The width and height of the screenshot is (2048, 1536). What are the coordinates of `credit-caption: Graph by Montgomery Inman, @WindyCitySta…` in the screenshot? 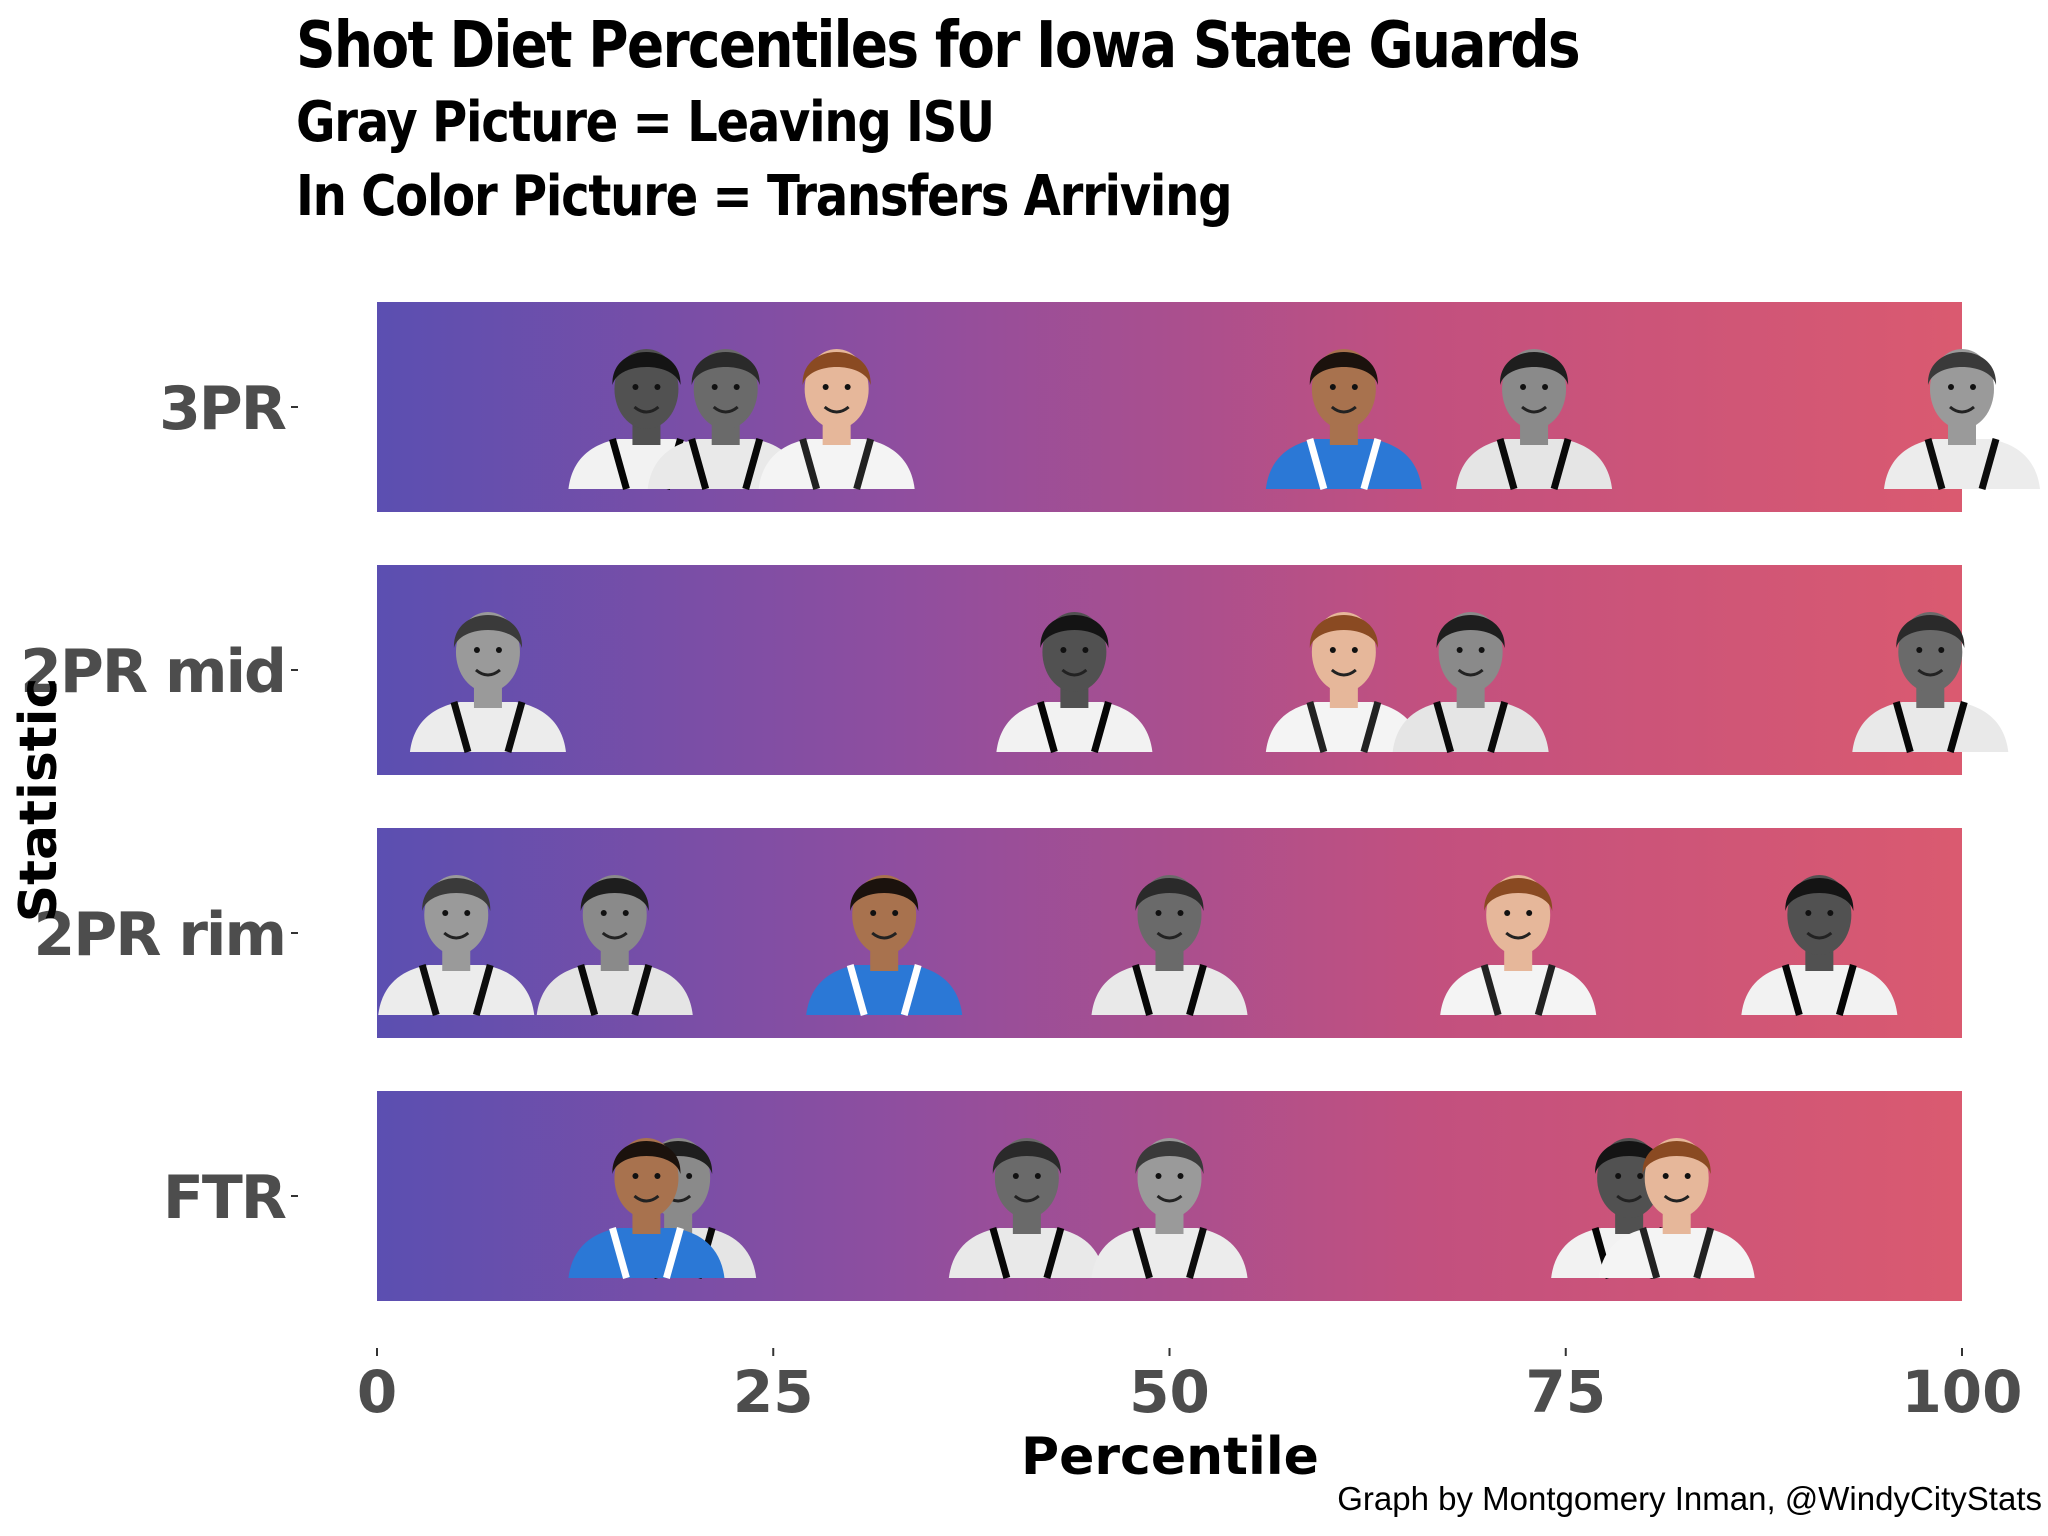 It's located at (1689, 1498).